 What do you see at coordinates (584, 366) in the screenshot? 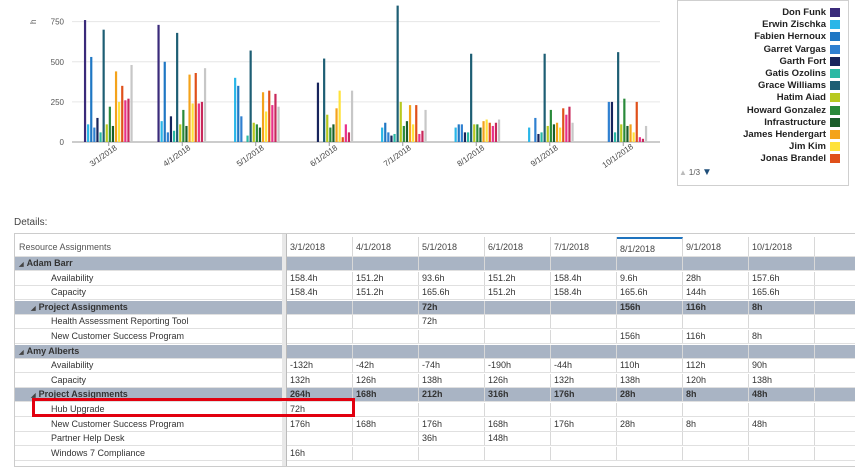
I see `data-cell: -44h` at bounding box center [584, 366].